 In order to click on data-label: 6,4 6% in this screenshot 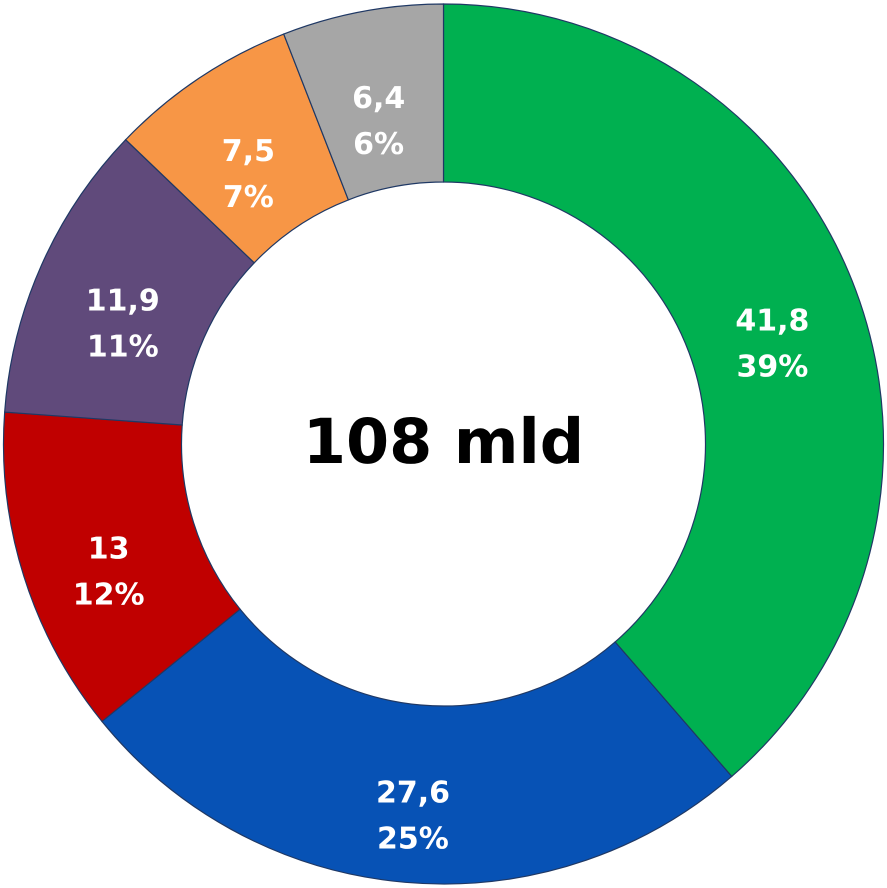, I will do `click(379, 121)`.